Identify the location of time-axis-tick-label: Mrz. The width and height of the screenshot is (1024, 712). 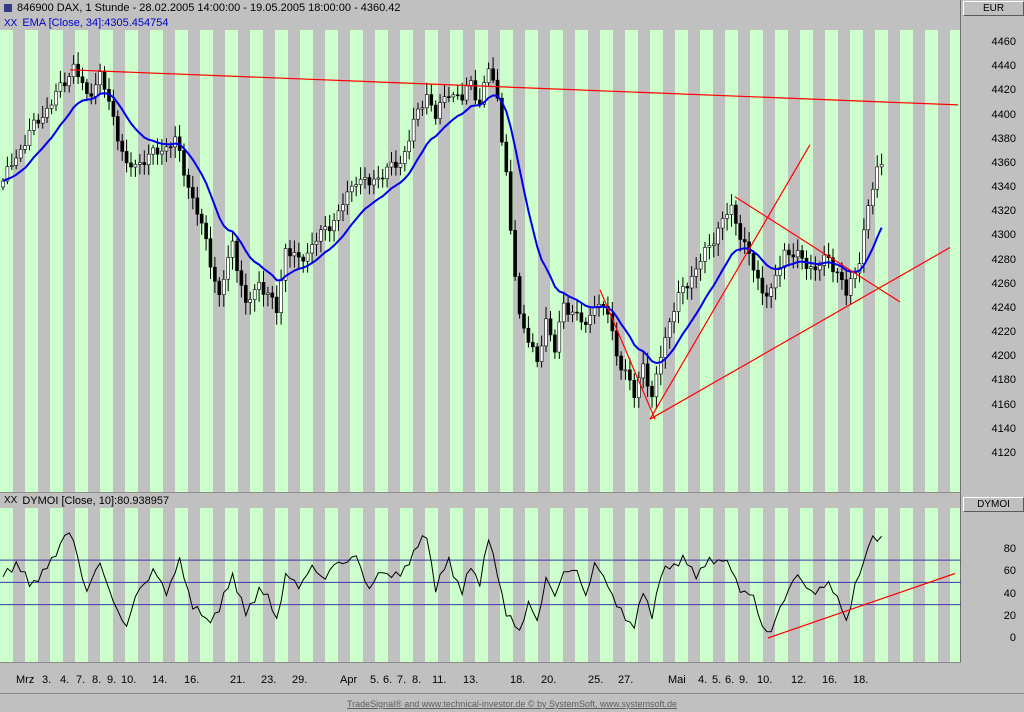
(25, 680).